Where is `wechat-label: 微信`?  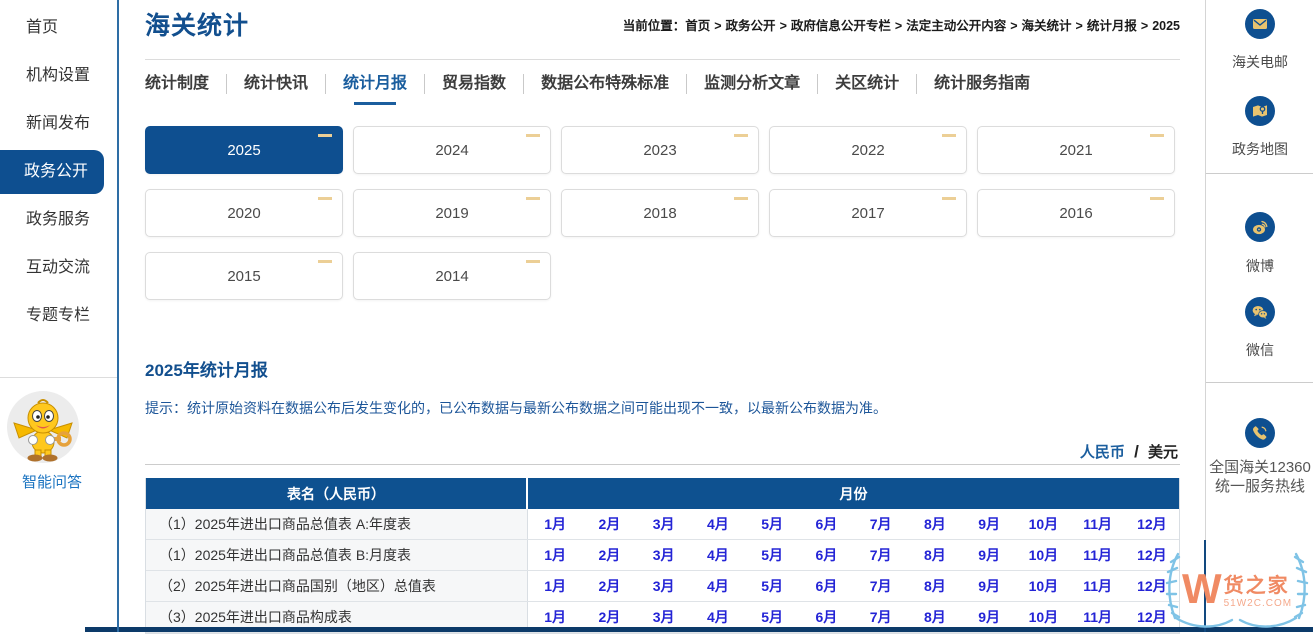
wechat-label: 微信 is located at coordinates (1260, 350).